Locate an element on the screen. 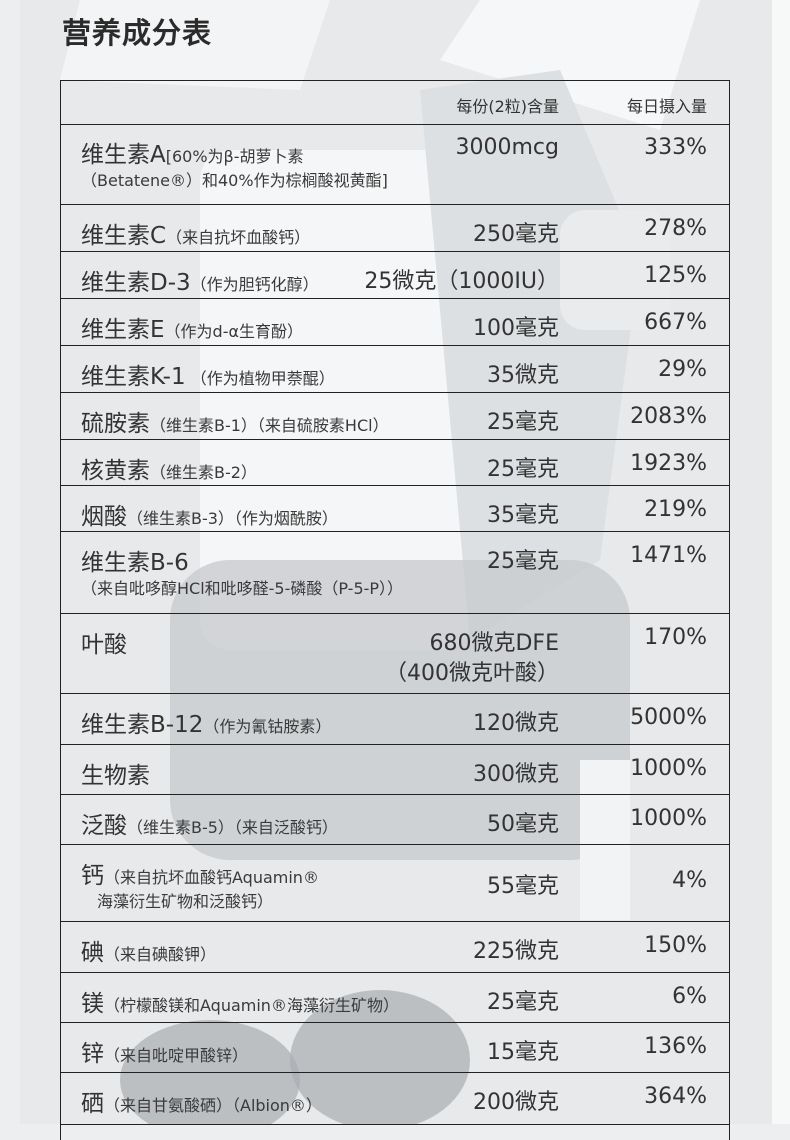  daily-value: 5000% is located at coordinates (668, 717).